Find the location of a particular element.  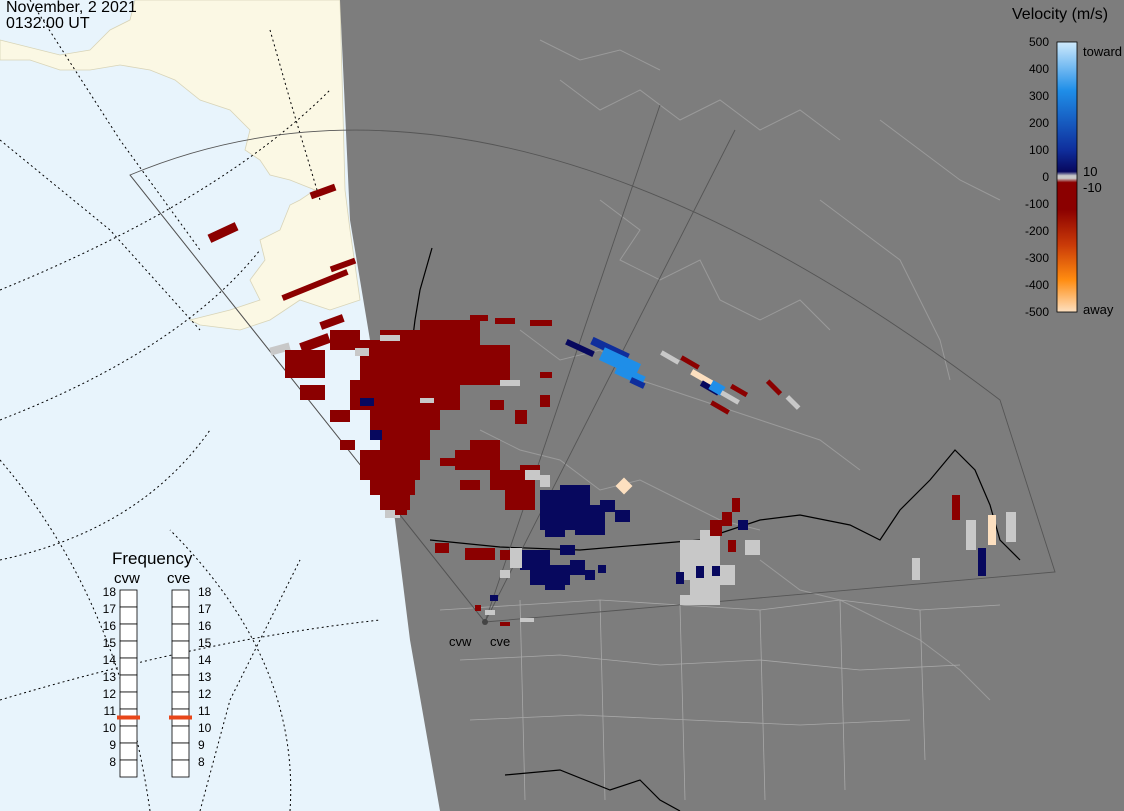

legend-tick-label: 0 is located at coordinates (1045, 177).